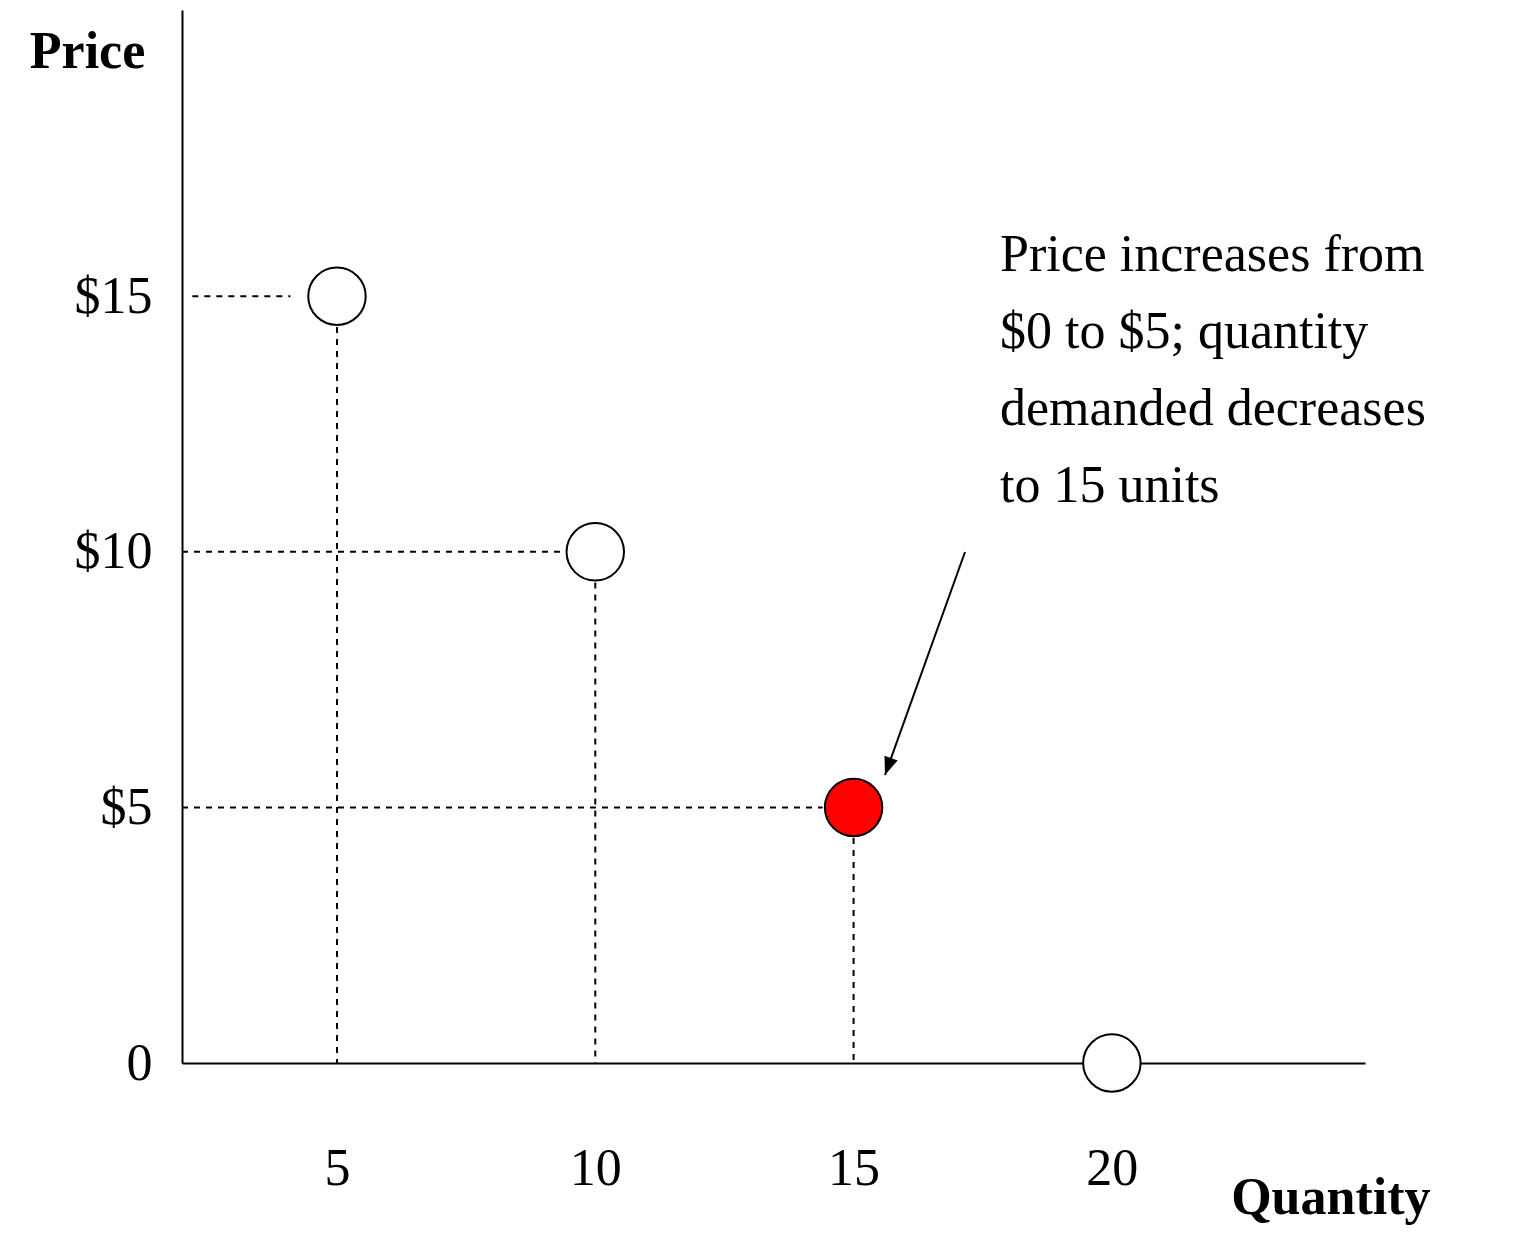 Image resolution: width=1531 pixels, height=1235 pixels. I want to click on y-tick-label: $10, so click(113, 551).